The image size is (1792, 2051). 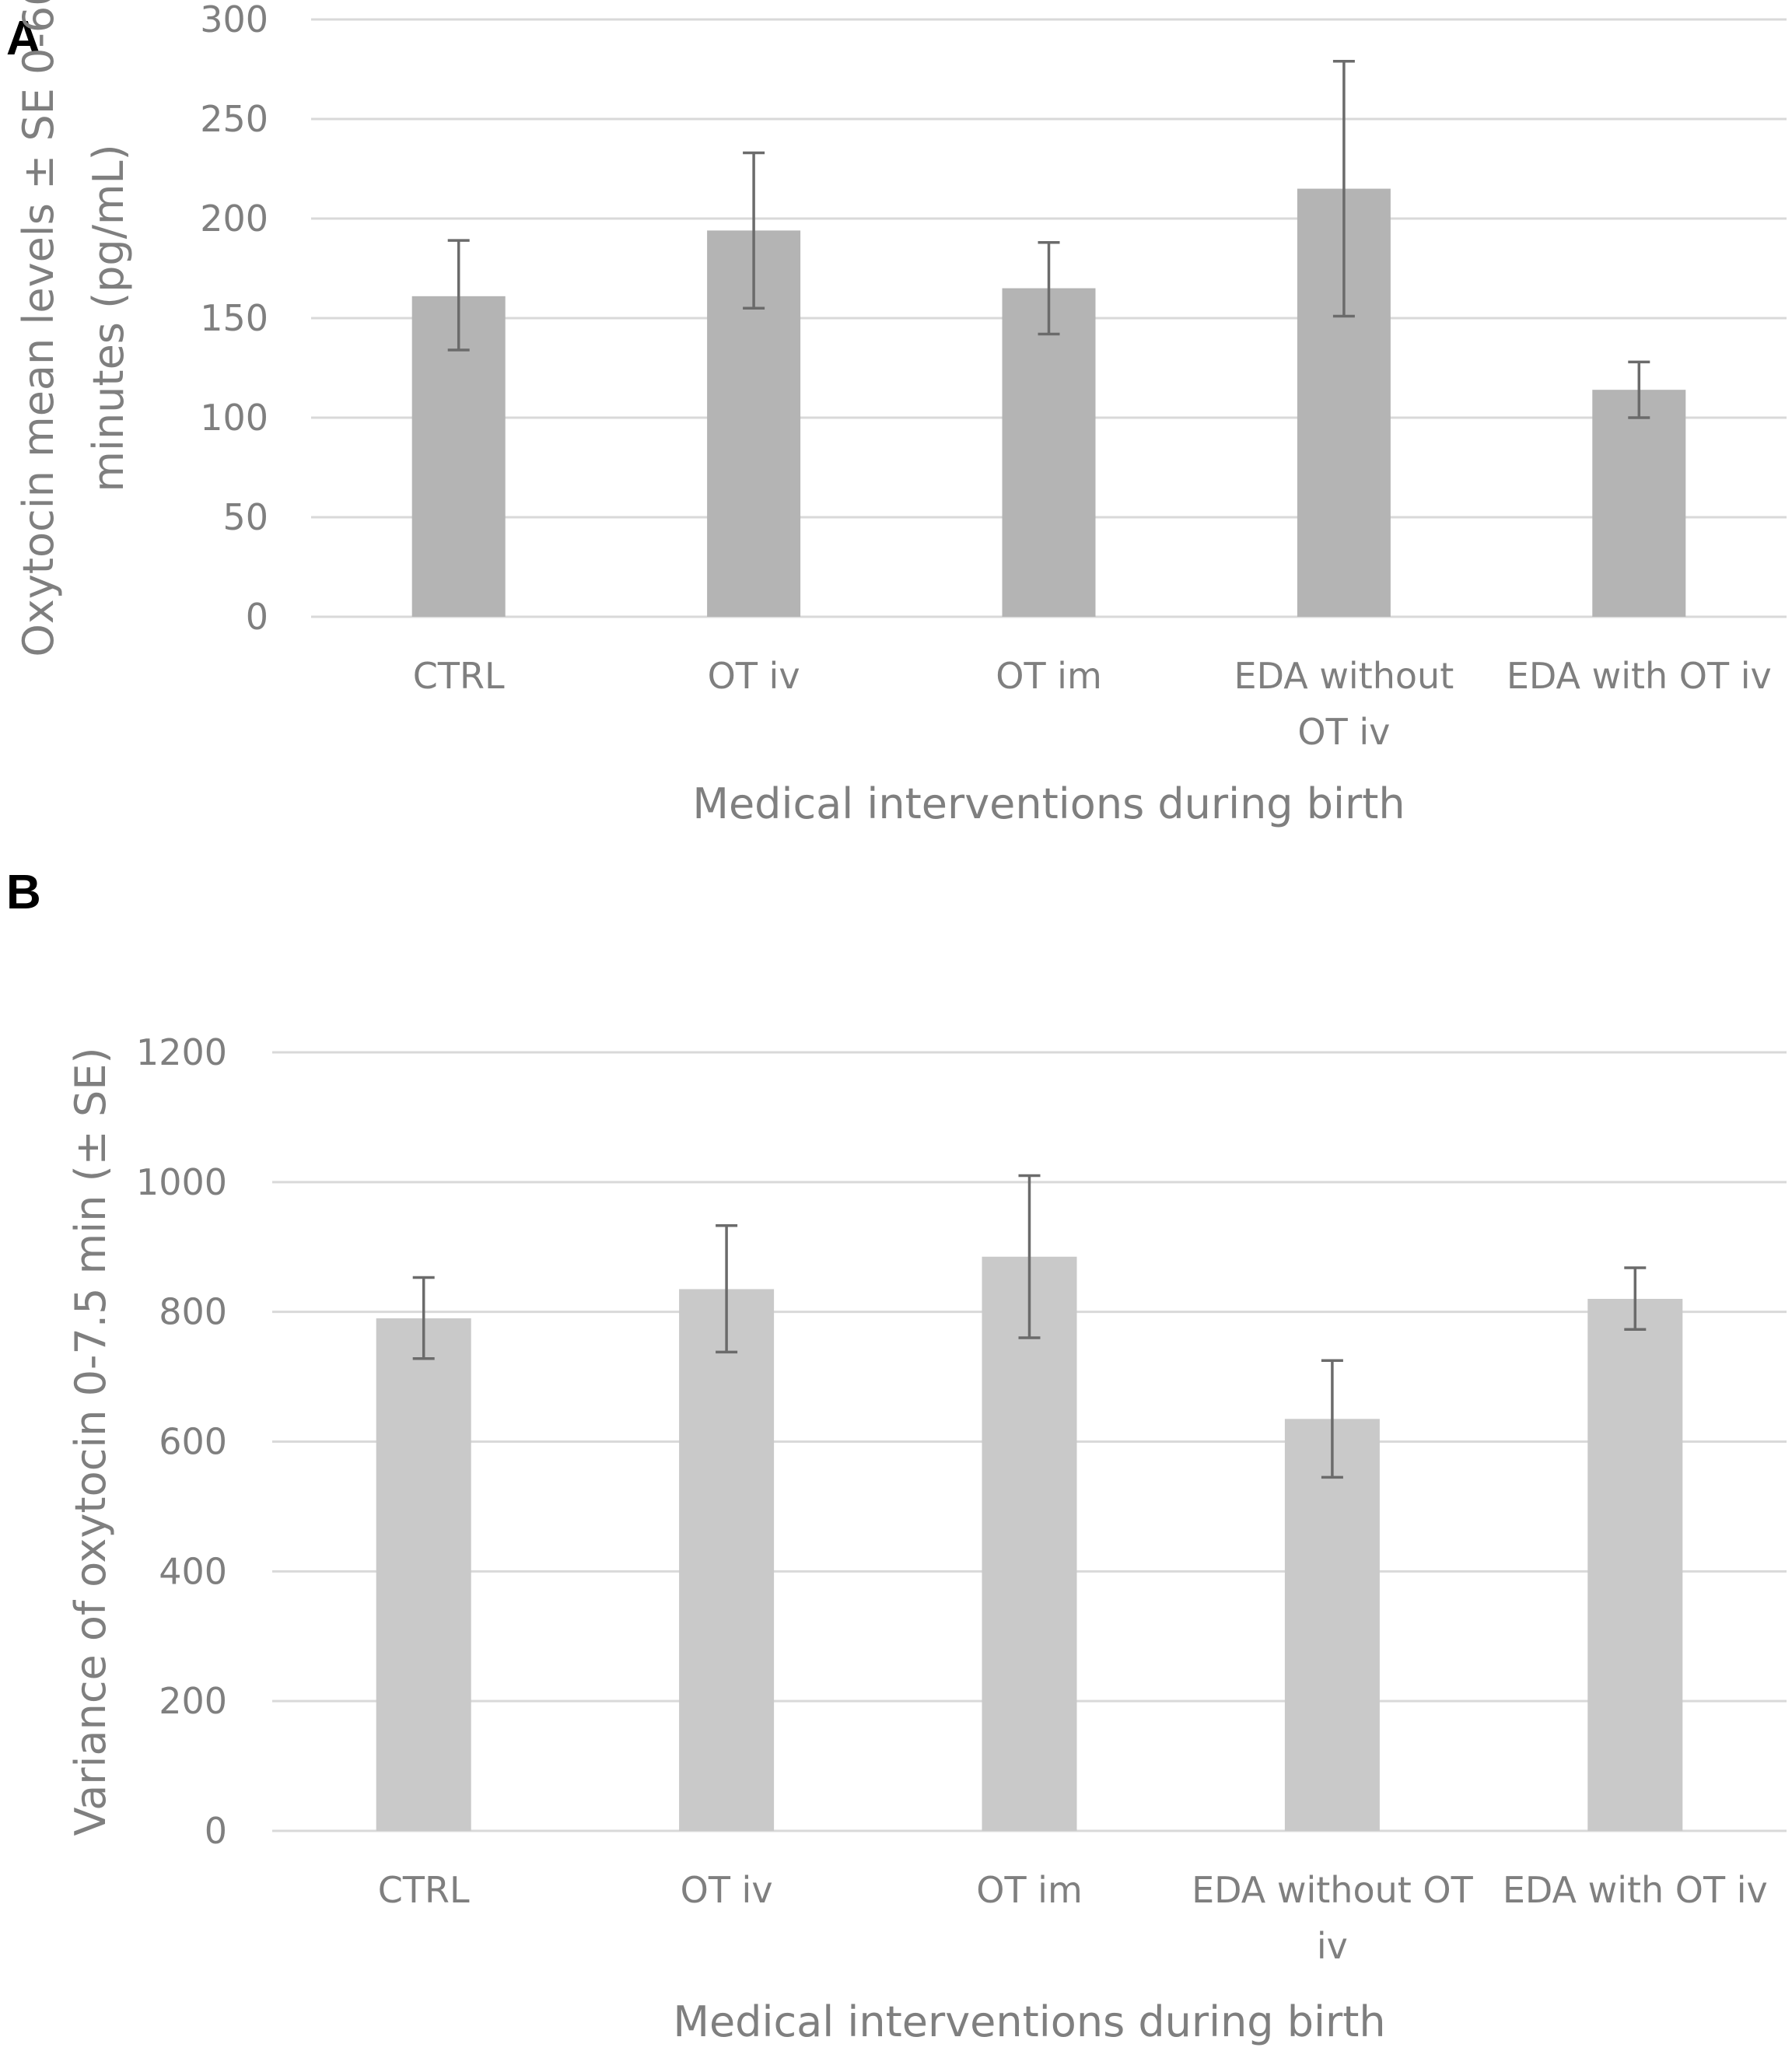 I want to click on y-tick-label: 1200, so click(x=181, y=1052).